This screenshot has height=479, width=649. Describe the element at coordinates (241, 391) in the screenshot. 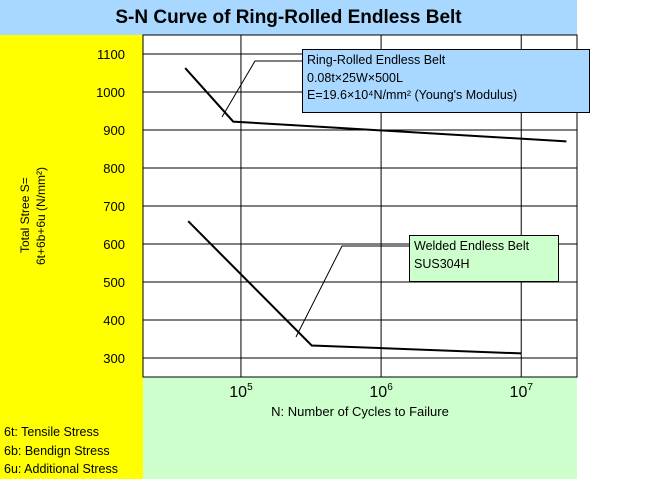

I see `x-tick-label-5: 10⁵` at that location.